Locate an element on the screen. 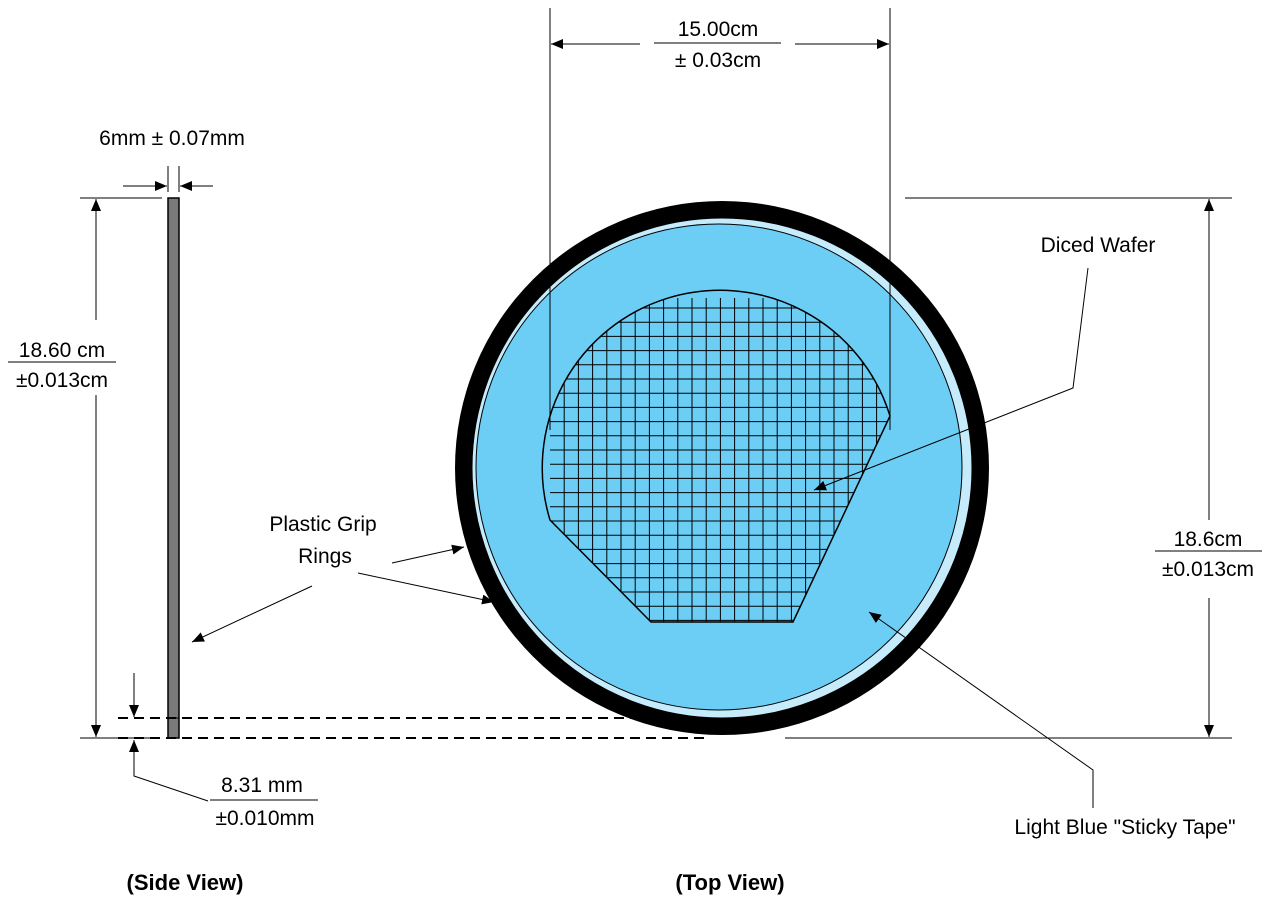  offset-label-top: 8.31 mm is located at coordinates (262, 785).